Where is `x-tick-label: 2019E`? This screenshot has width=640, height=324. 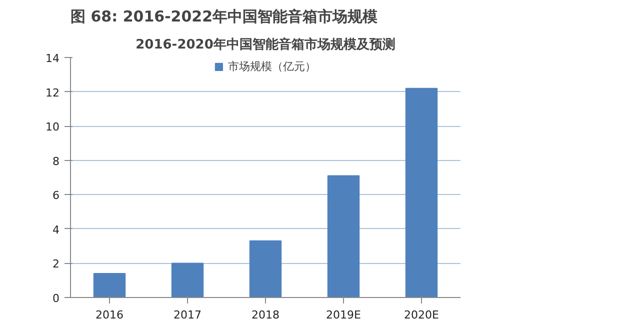
x-tick-label: 2019E is located at coordinates (344, 315).